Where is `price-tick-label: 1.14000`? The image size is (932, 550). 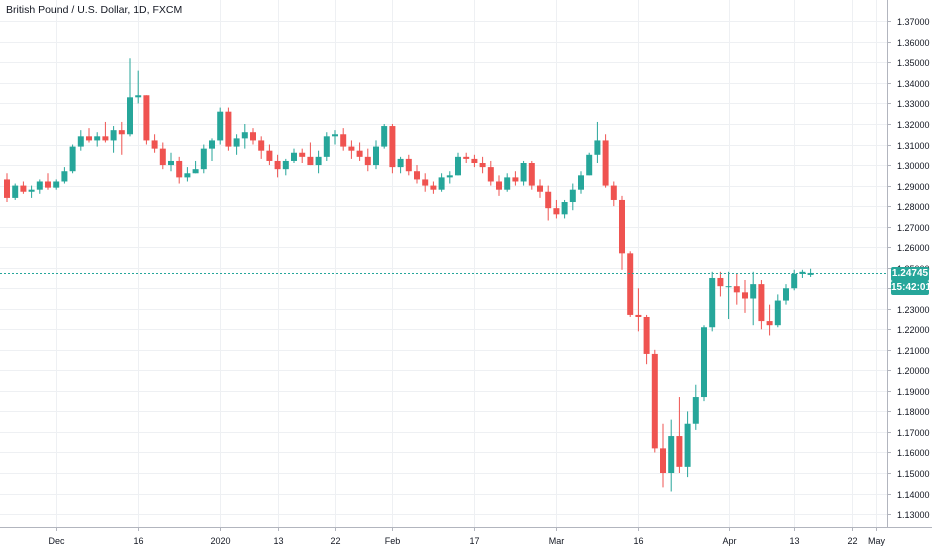 price-tick-label: 1.14000 is located at coordinates (913, 495).